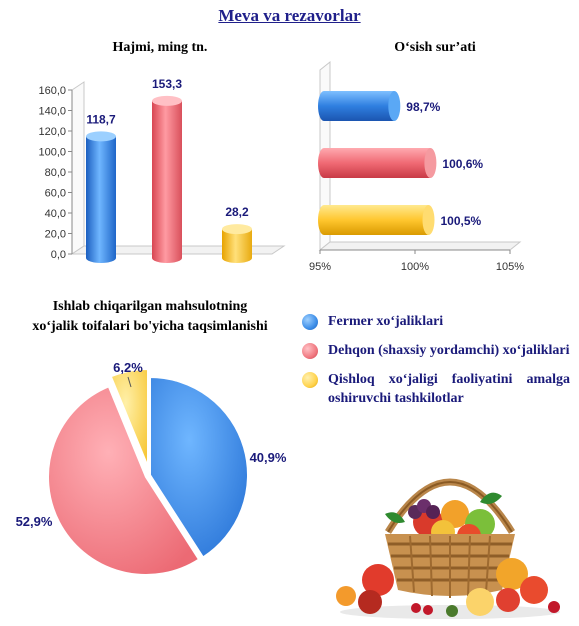 This screenshot has width=579, height=626. Describe the element at coordinates (423, 107) in the screenshot. I see `growth-bar-value-label: 98,7%` at that location.